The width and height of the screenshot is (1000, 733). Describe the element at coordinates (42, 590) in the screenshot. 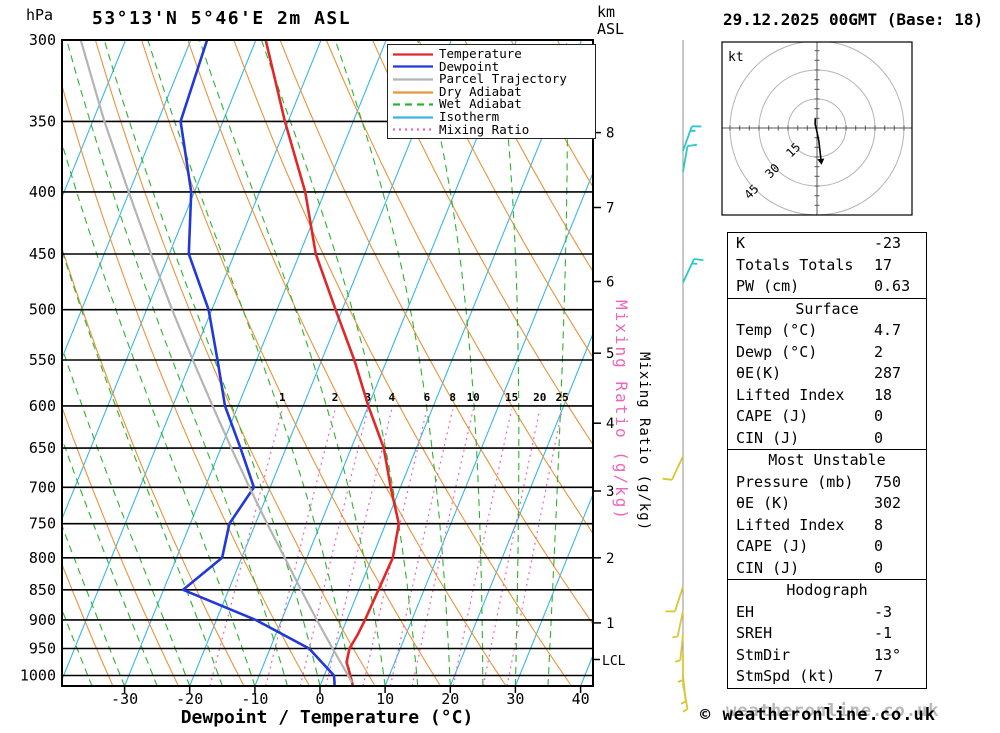

I see `pressure-tick-label: 850` at that location.